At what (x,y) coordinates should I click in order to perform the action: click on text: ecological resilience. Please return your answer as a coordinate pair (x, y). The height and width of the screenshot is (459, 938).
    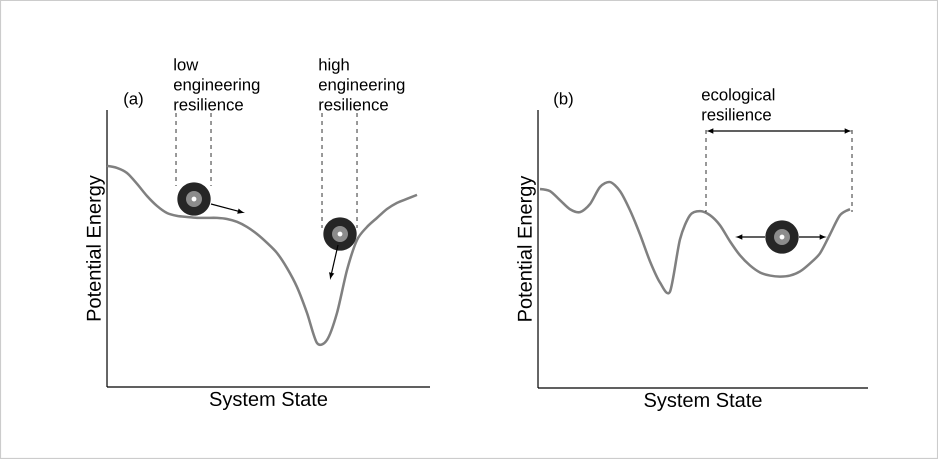
    Looking at the image, I should click on (738, 104).